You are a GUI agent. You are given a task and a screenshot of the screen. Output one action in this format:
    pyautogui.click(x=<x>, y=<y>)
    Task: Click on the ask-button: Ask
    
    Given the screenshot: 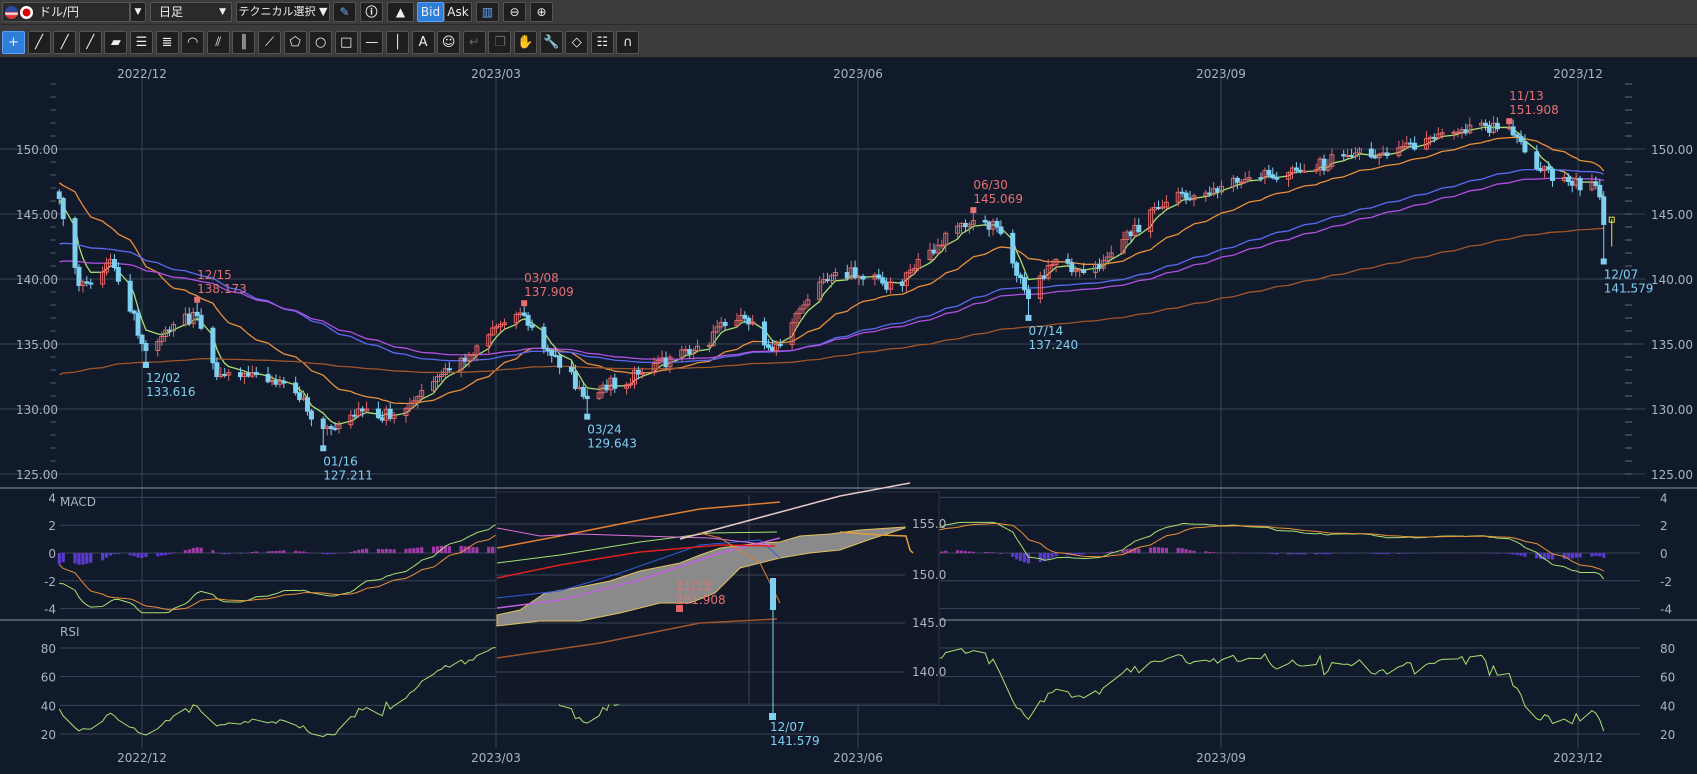 What is the action you would take?
    pyautogui.click(x=458, y=12)
    